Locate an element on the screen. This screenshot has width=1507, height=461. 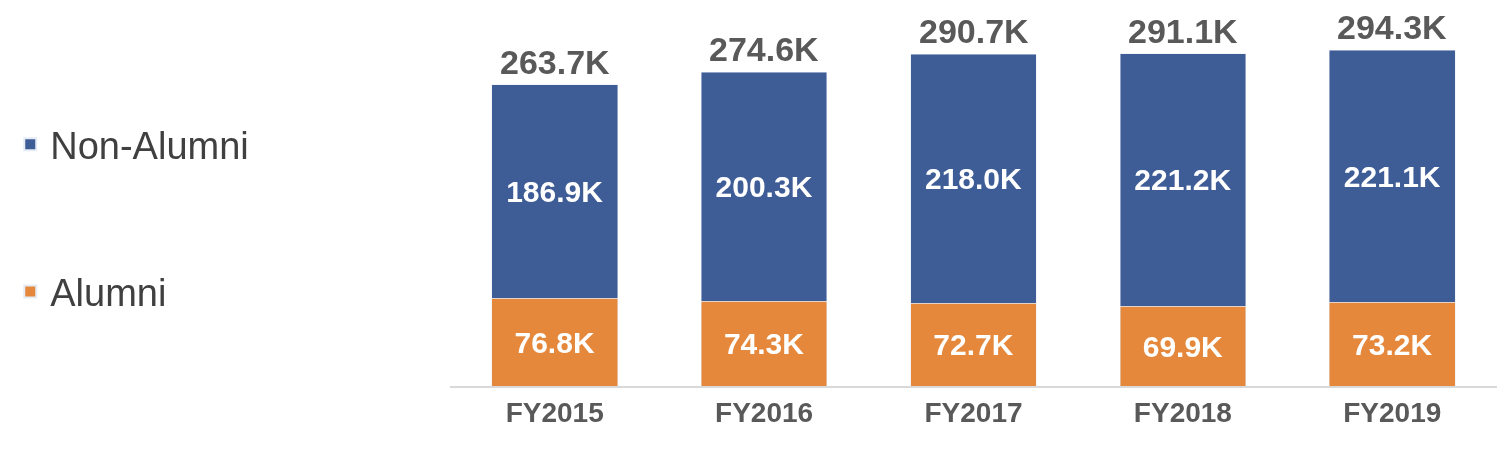
total-label: 291.1K is located at coordinates (1183, 31).